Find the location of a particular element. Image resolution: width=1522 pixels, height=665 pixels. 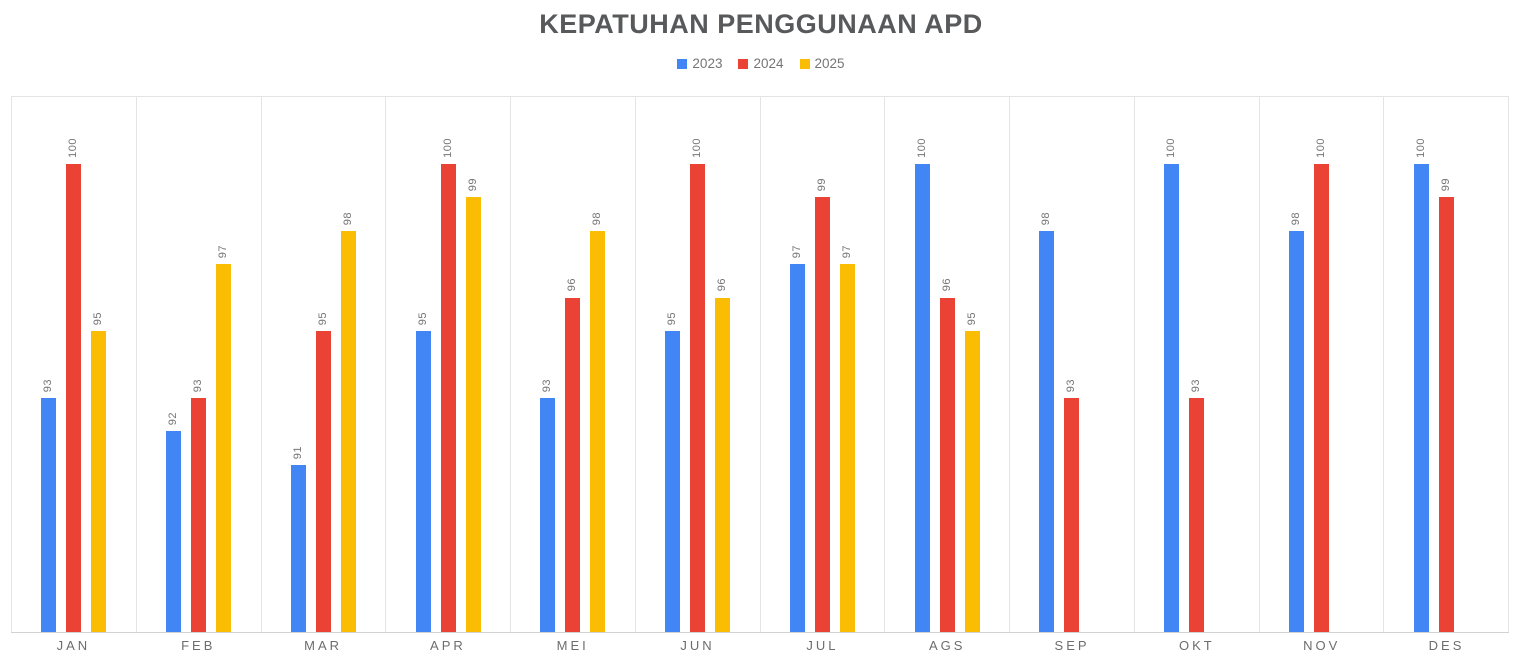

bar-2023-nov is located at coordinates (1296, 431).